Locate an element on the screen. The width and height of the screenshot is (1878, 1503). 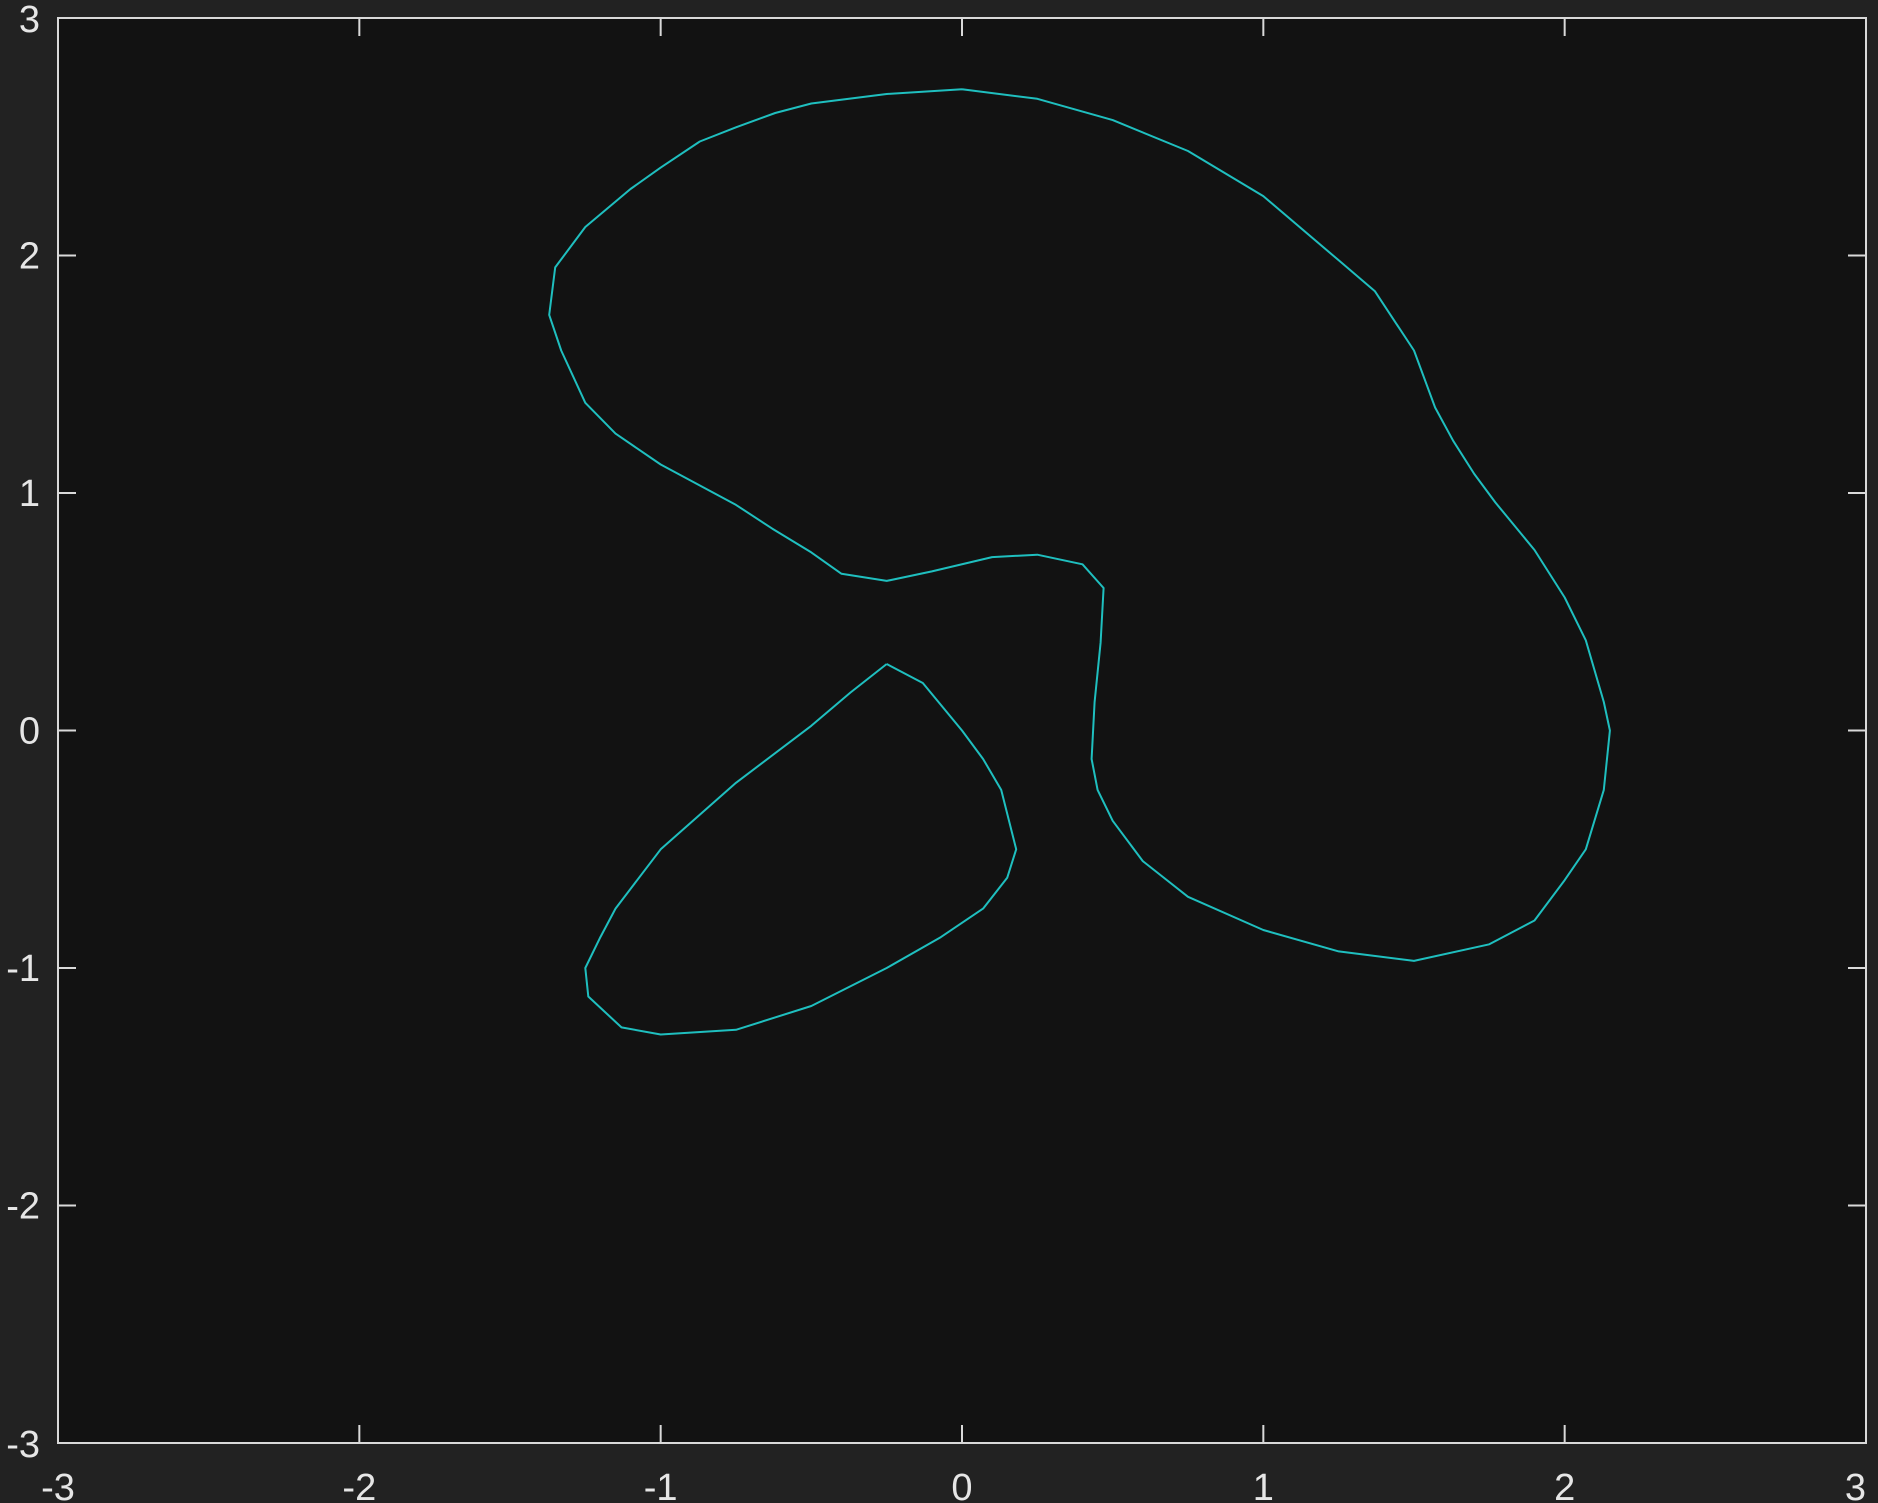
y-tick-label: 2 is located at coordinates (29, 257).